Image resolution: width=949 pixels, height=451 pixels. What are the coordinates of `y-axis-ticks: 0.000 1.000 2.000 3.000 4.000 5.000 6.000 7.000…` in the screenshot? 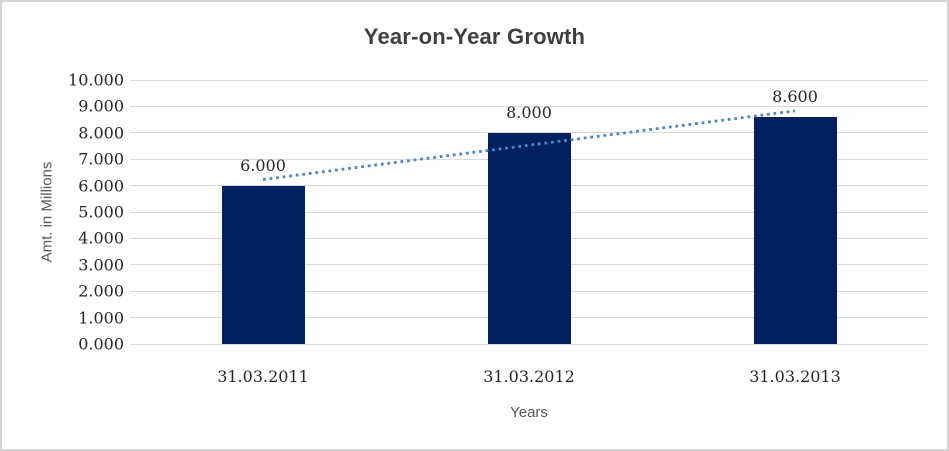 It's located at (63, 212).